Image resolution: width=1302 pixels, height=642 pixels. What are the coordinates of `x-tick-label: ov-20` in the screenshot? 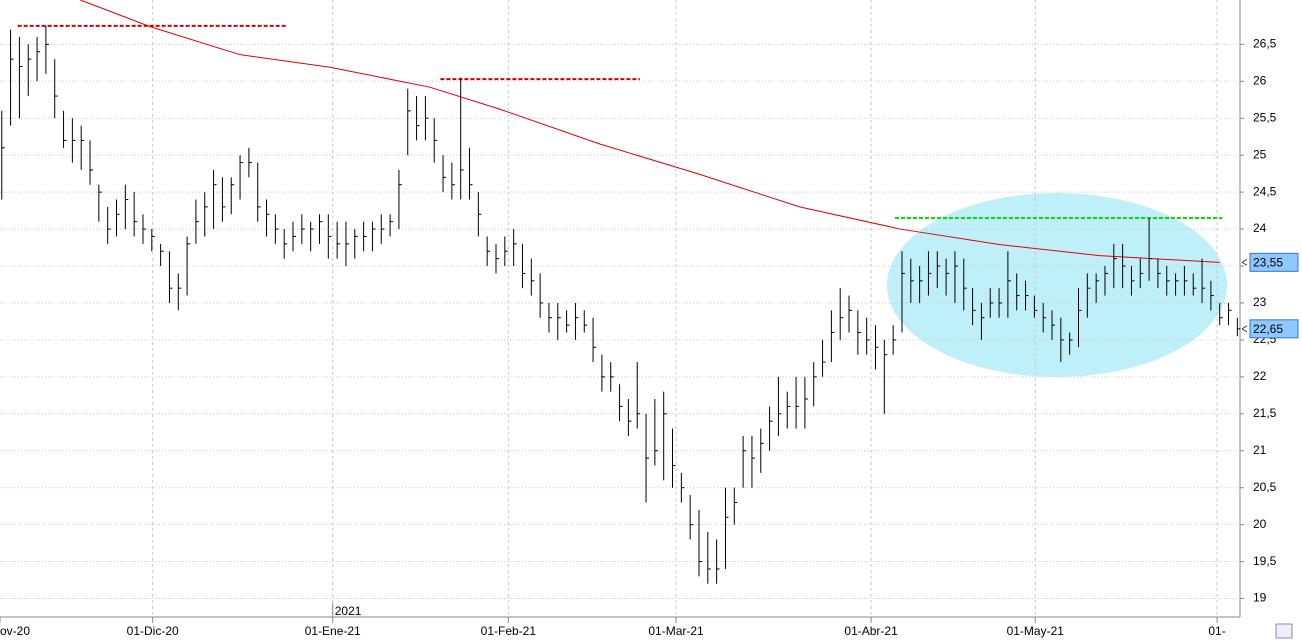 It's located at (15, 631).